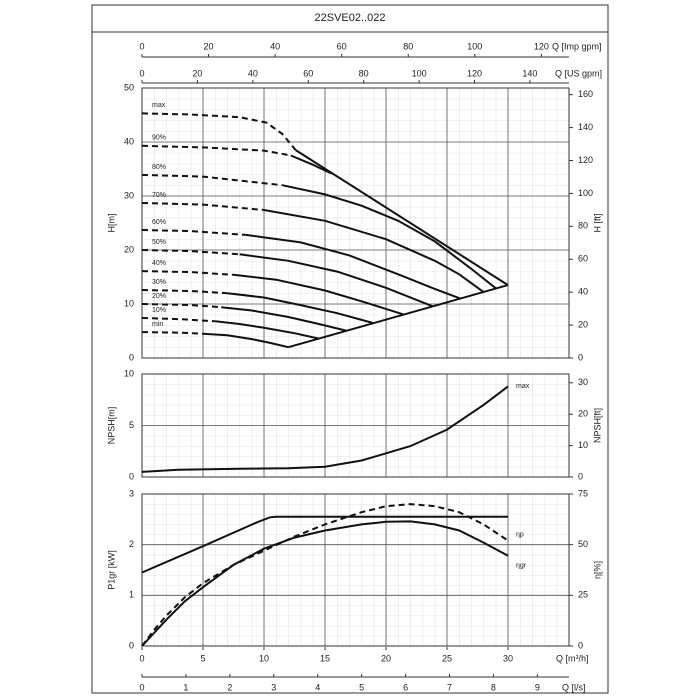  Describe the element at coordinates (583, 382) in the screenshot. I see `y2-tick-label: 30` at that location.